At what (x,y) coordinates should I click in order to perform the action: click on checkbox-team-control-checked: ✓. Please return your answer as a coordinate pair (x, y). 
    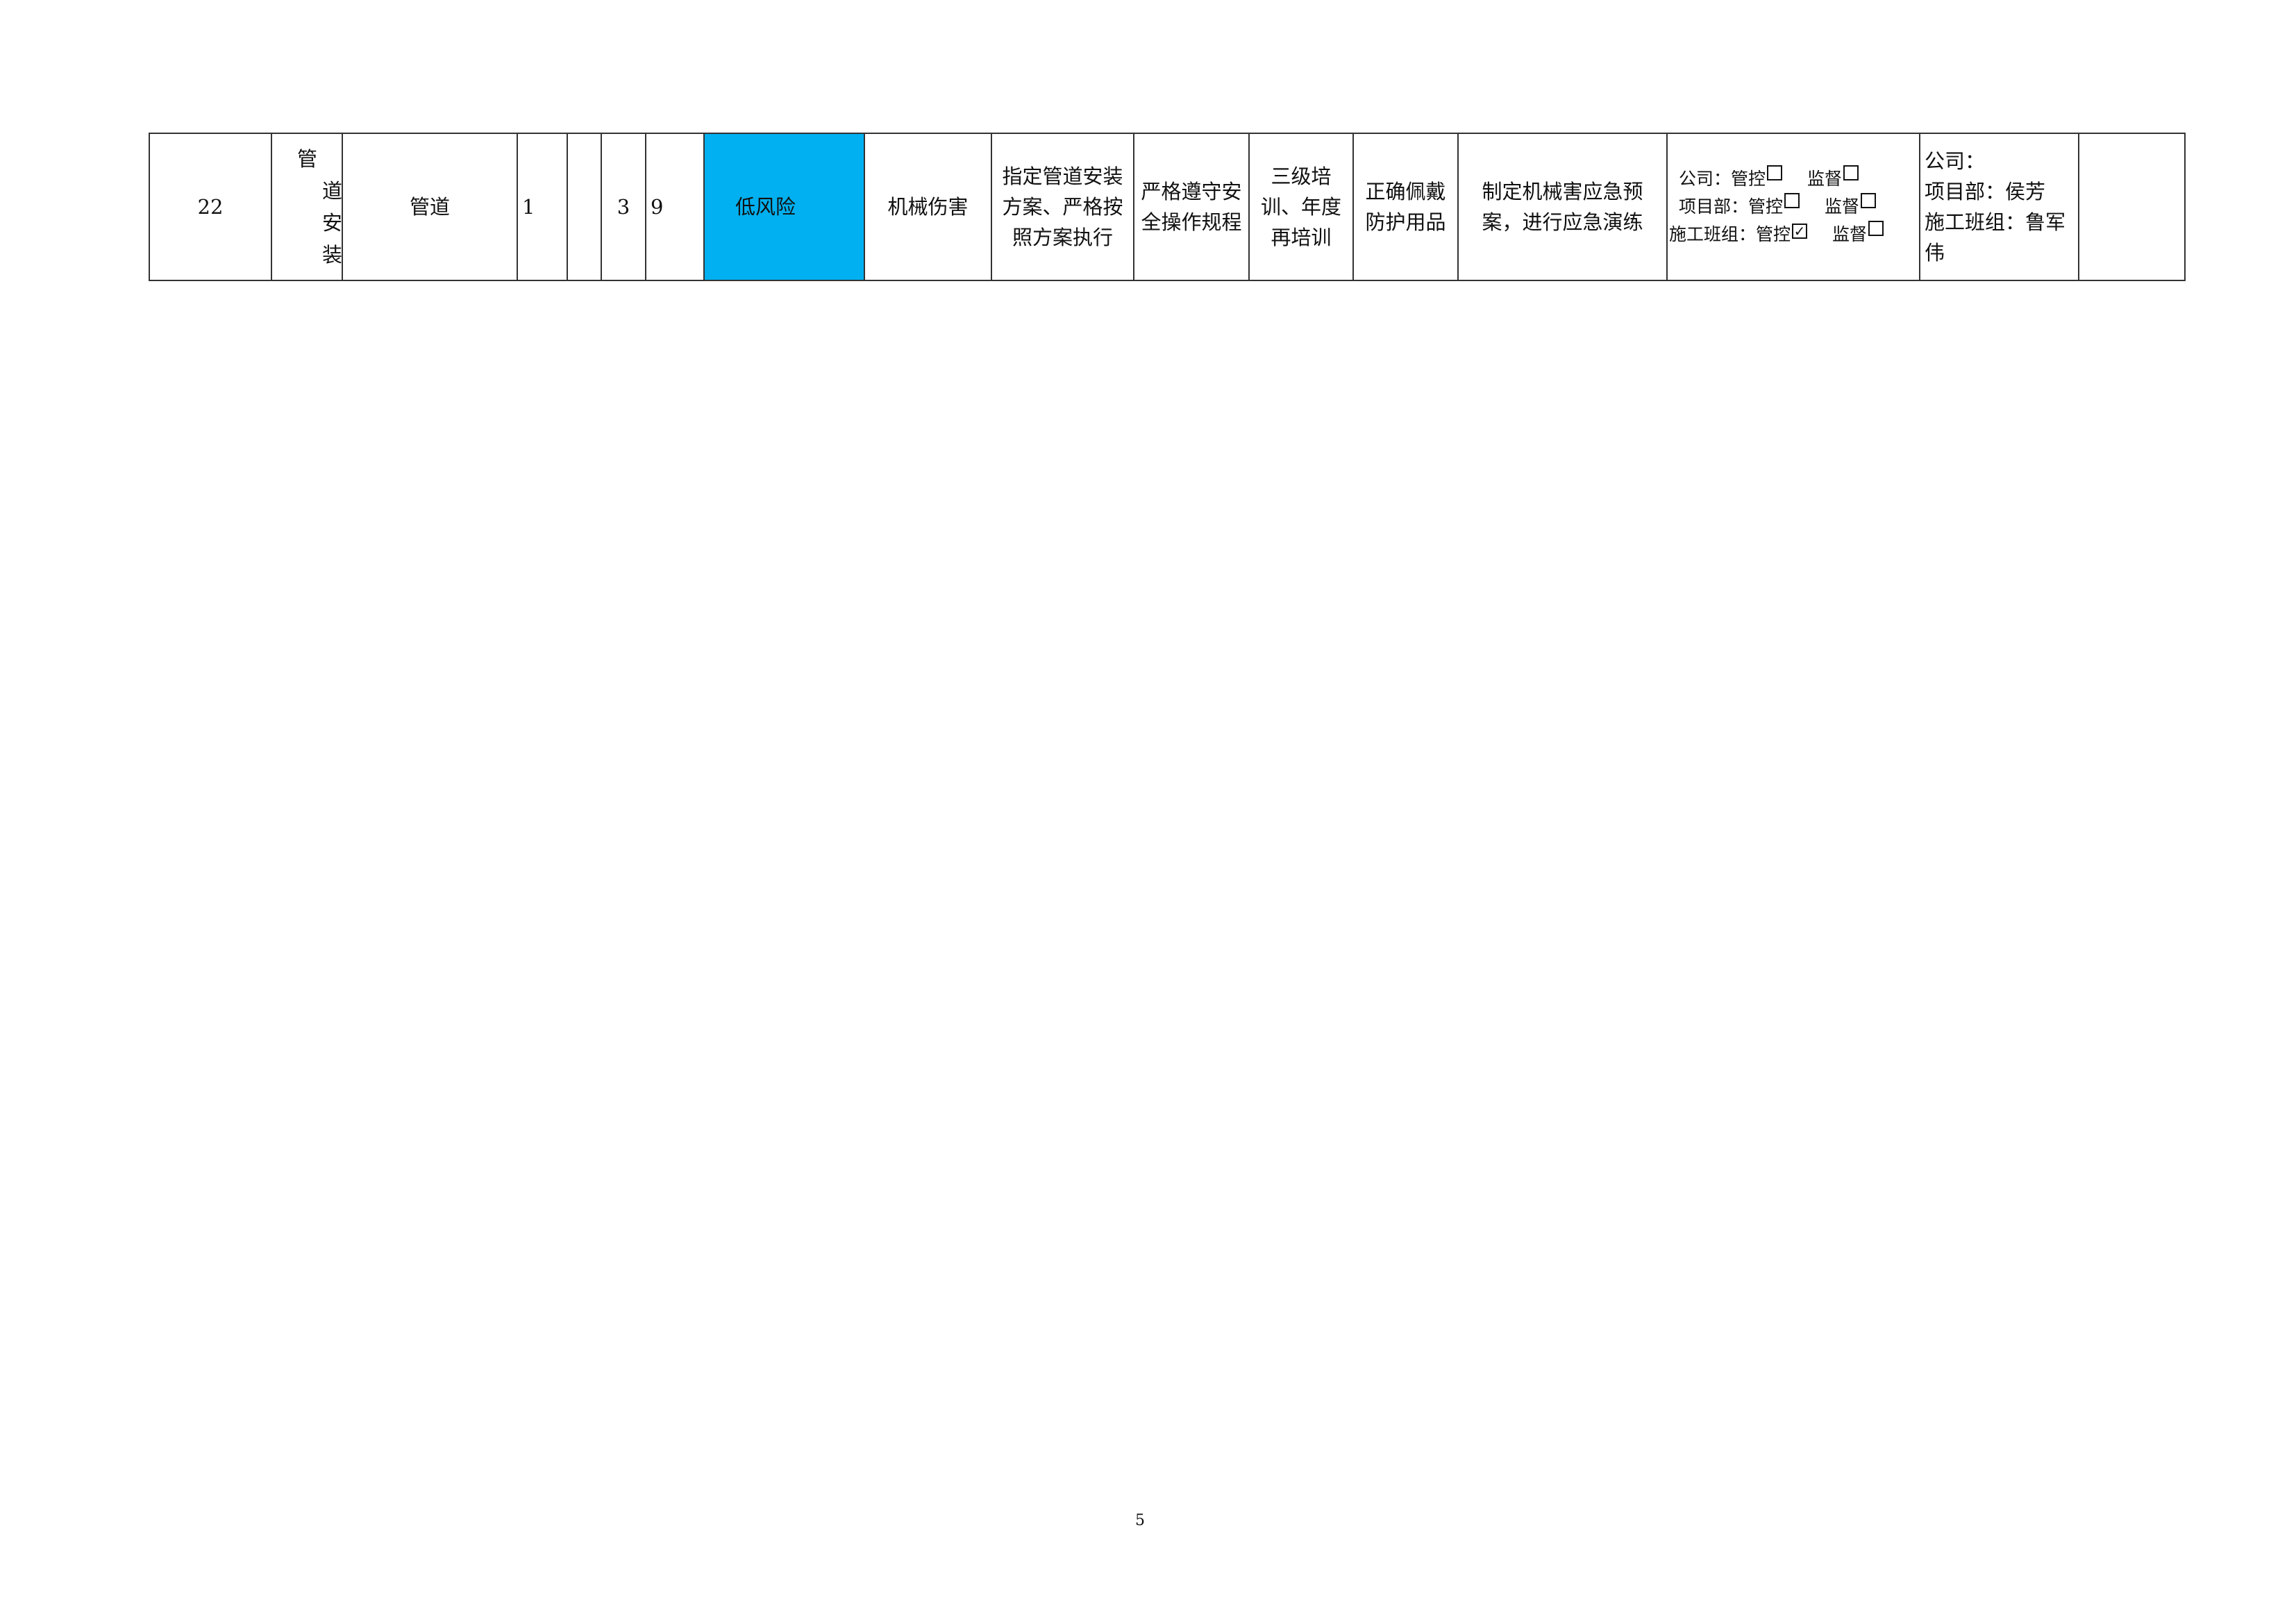
    Looking at the image, I should click on (1800, 231).